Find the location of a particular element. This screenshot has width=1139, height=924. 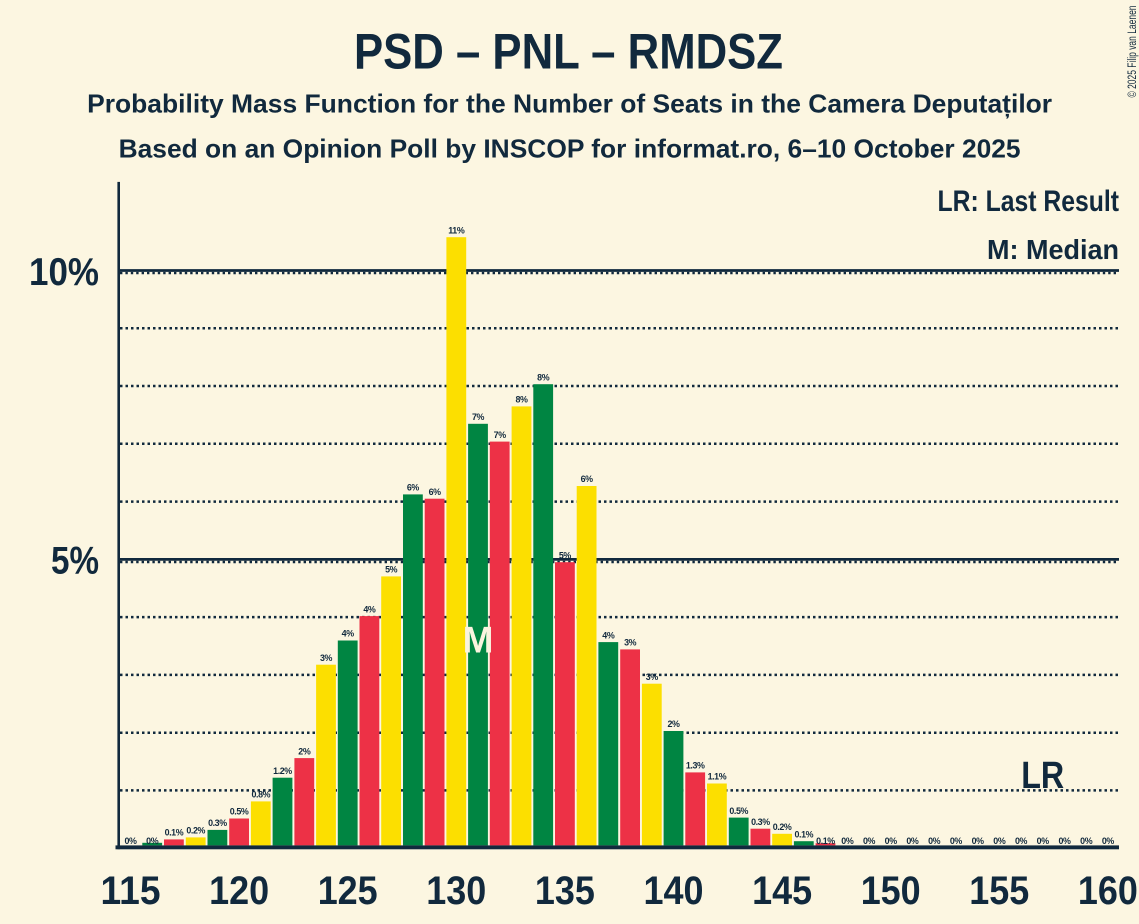

svg-text: LR is located at coordinates (1042, 776).